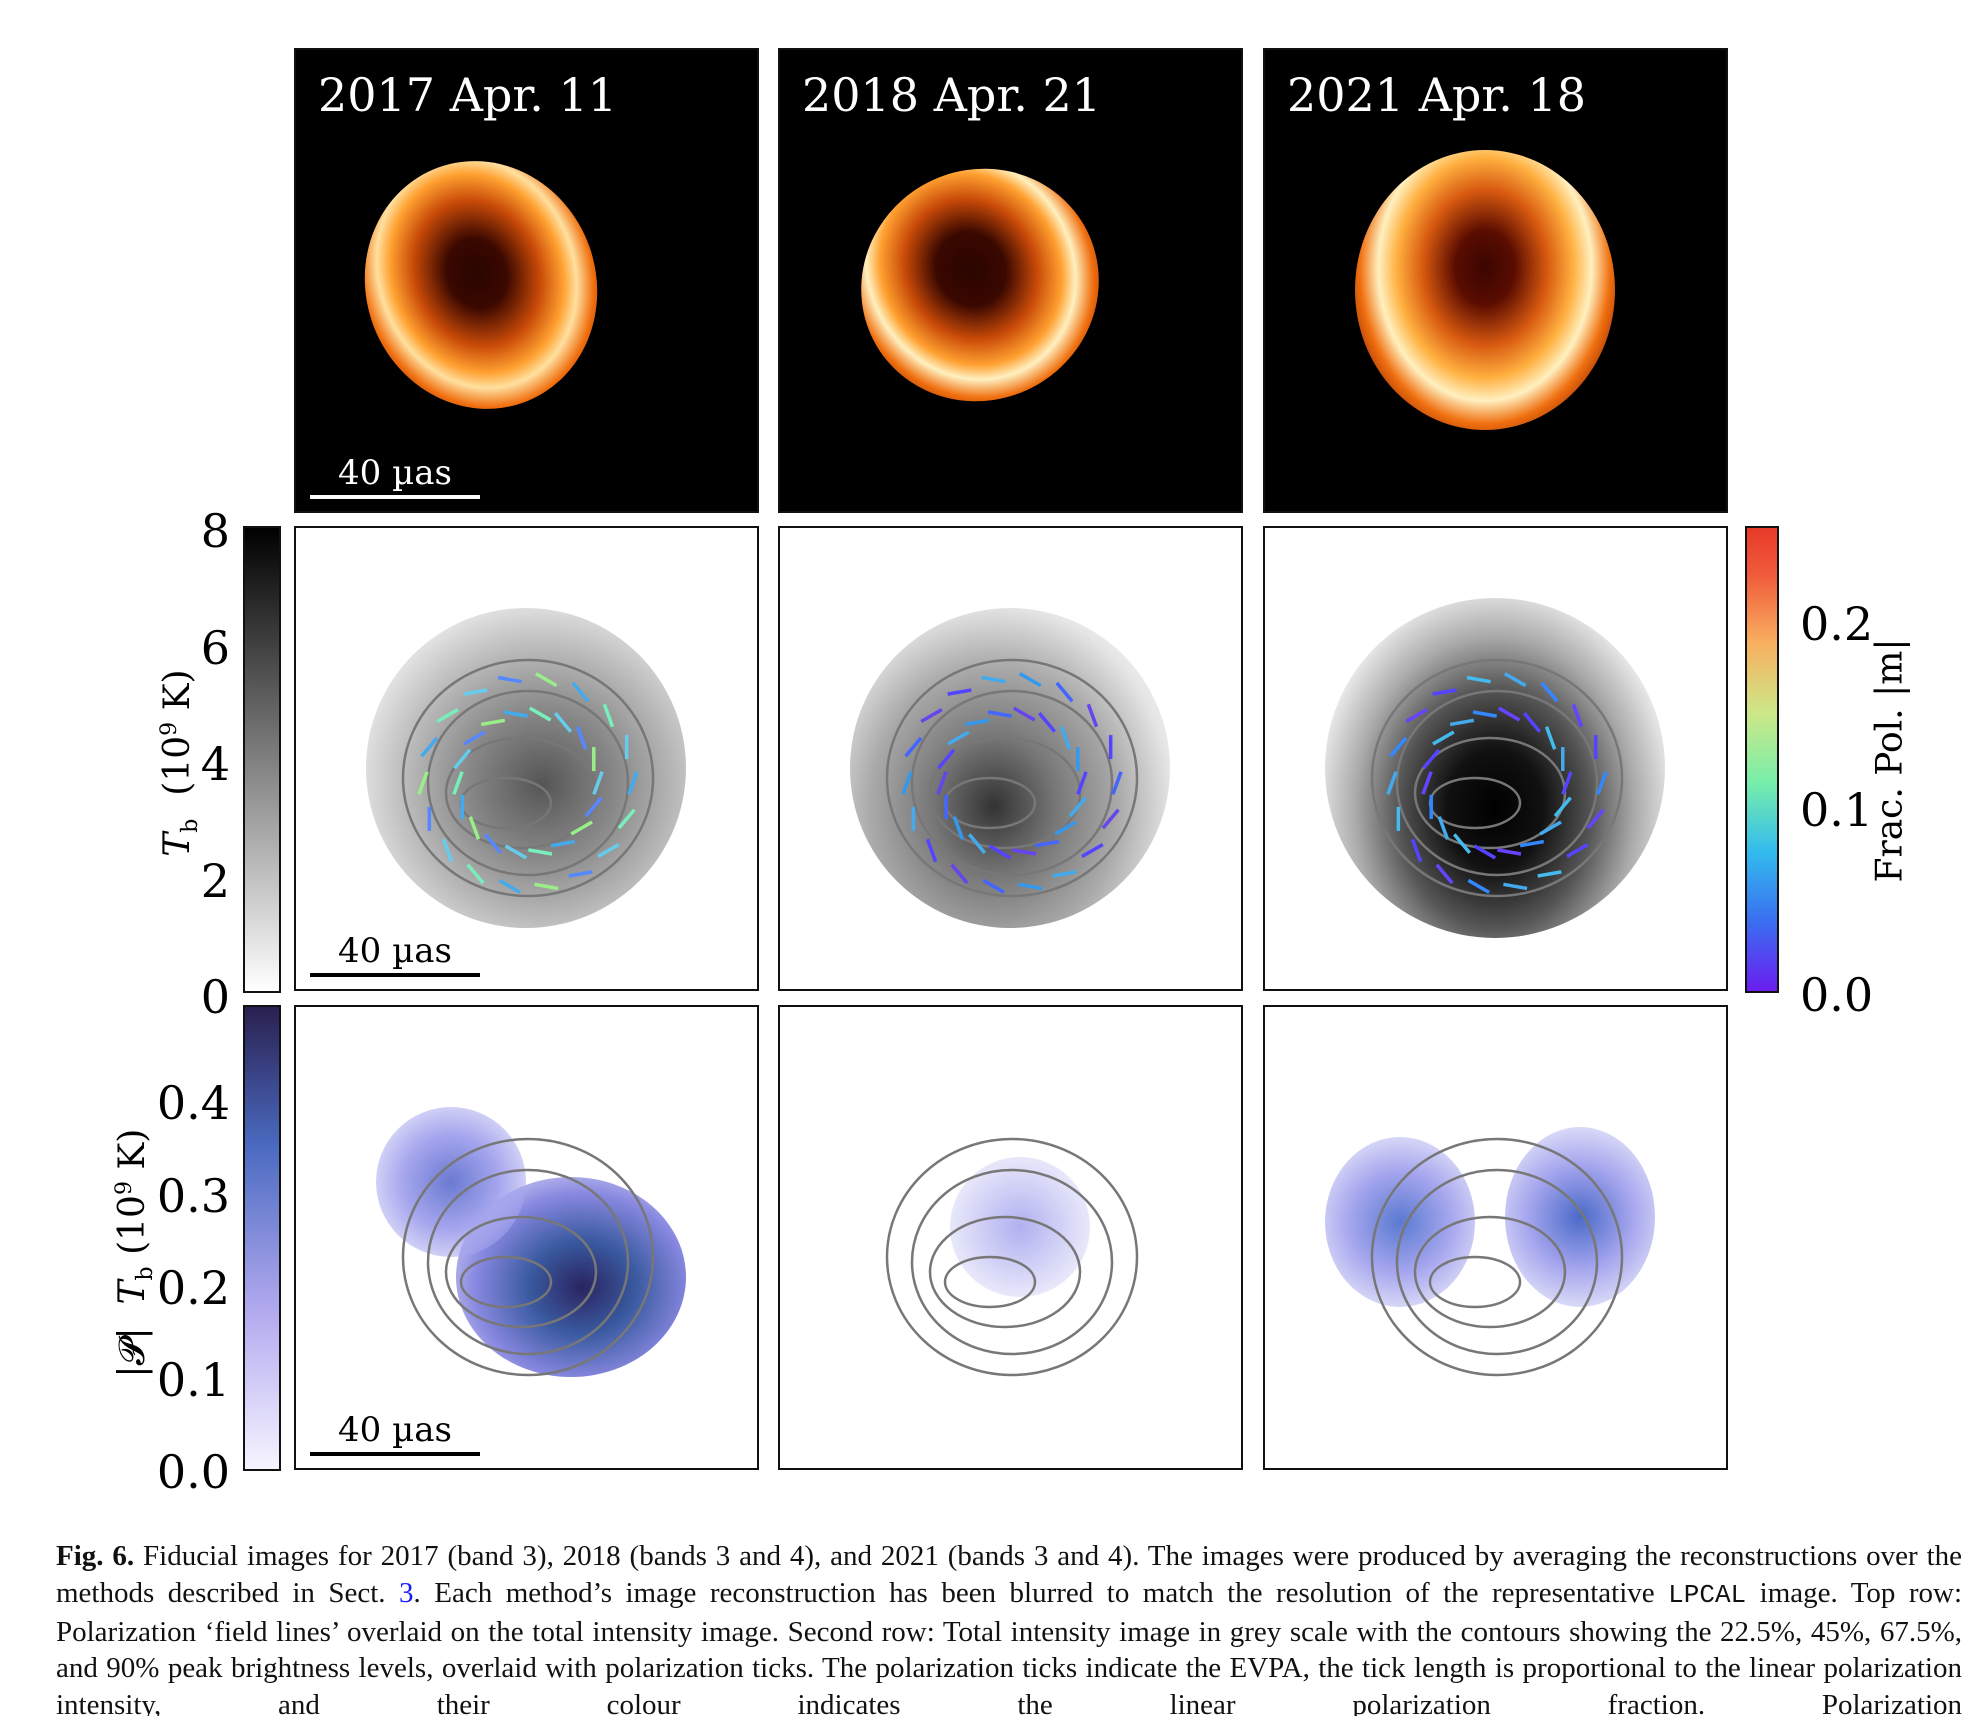 The height and width of the screenshot is (1716, 1986). Describe the element at coordinates (1580, 1217) in the screenshot. I see `pol-blob` at that location.